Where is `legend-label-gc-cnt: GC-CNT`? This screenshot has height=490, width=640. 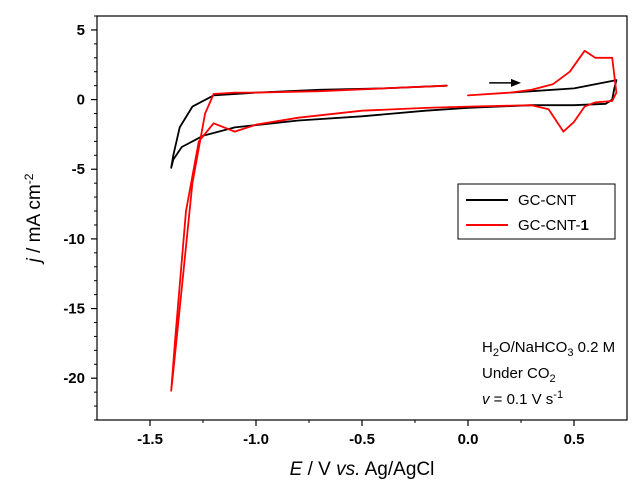 legend-label-gc-cnt: GC-CNT is located at coordinates (547, 200).